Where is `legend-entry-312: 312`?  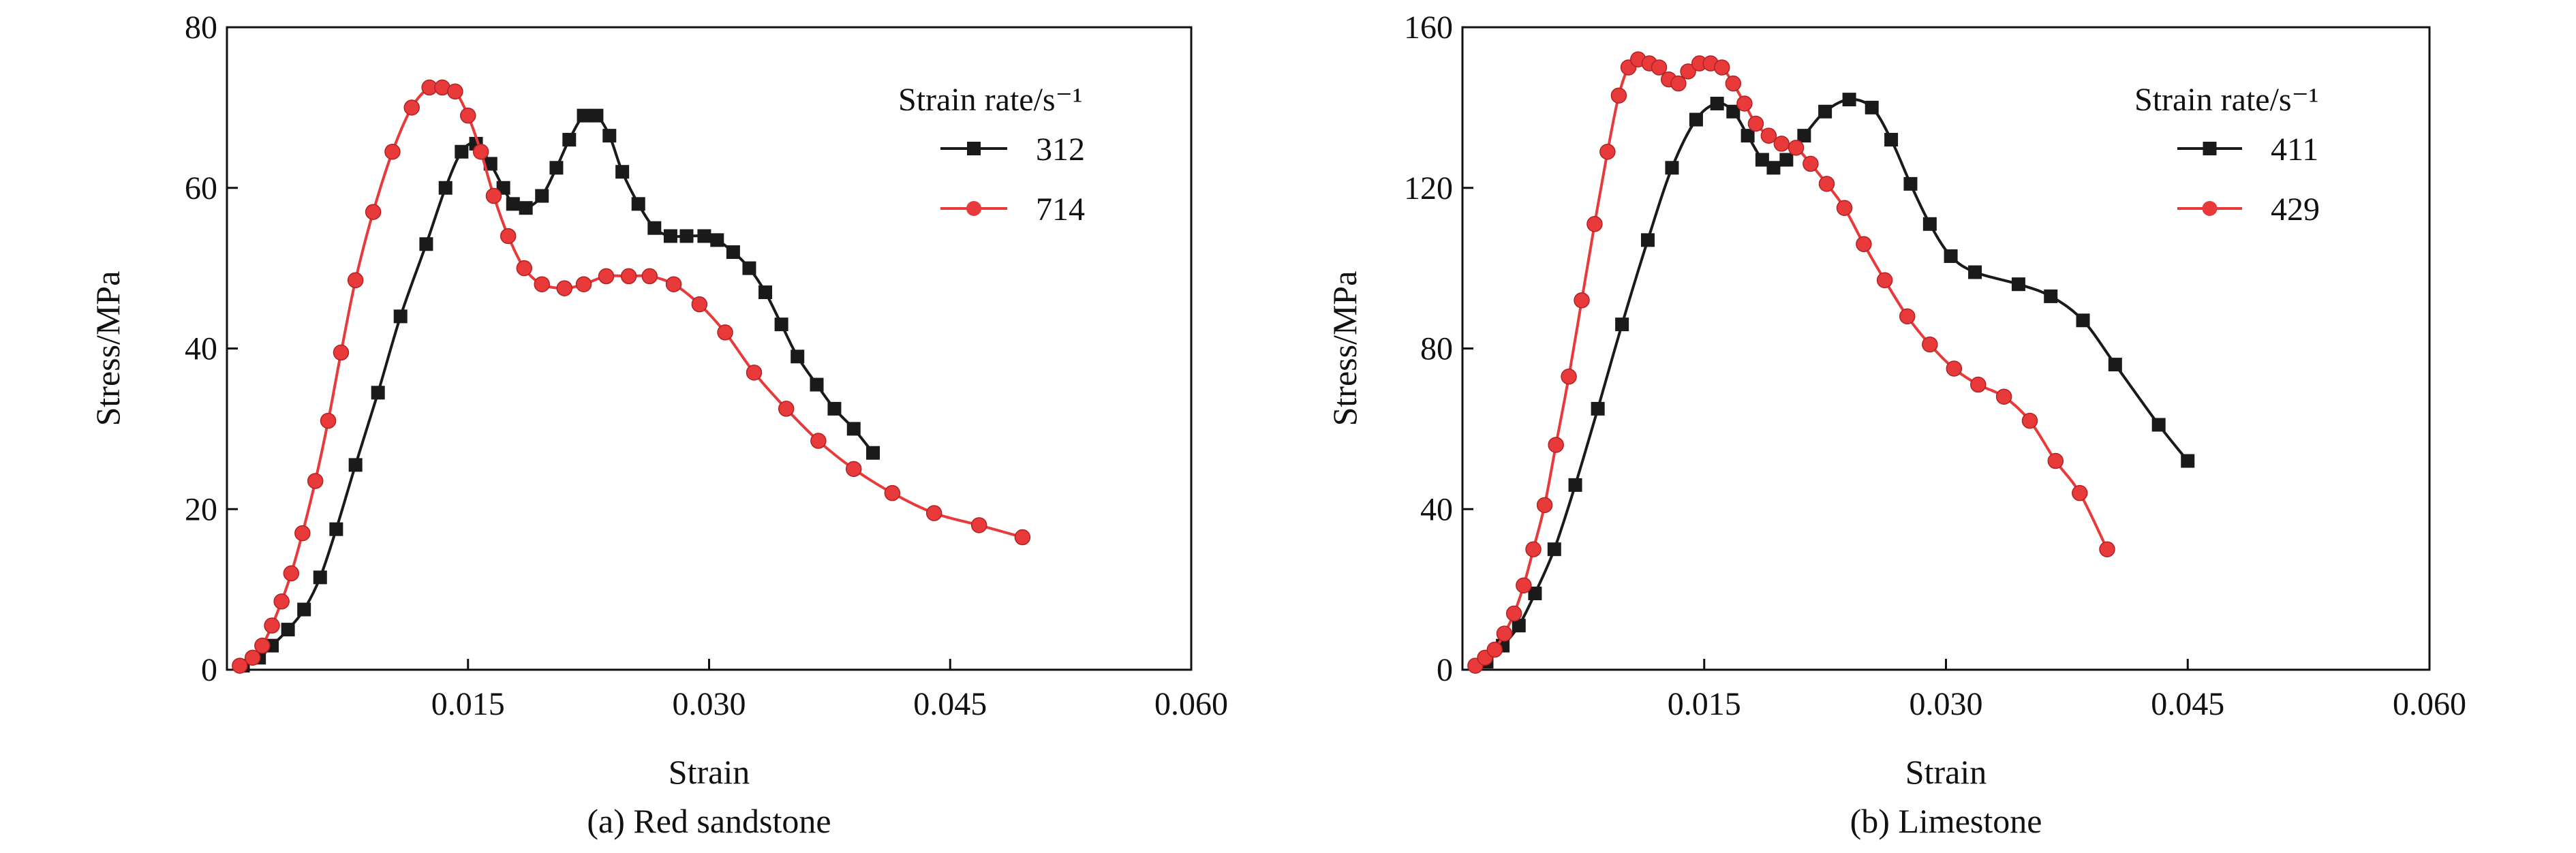 legend-entry-312: 312 is located at coordinates (1012, 149).